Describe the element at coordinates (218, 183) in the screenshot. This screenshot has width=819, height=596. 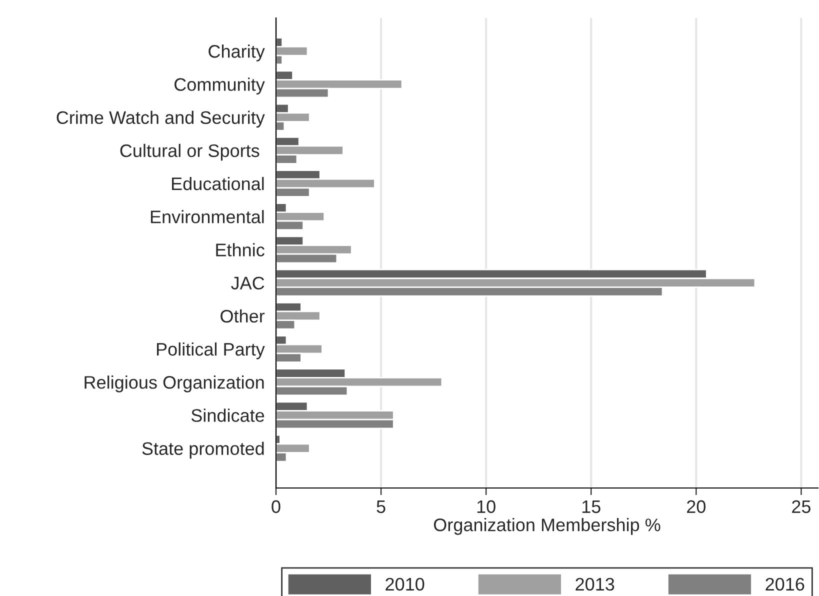
I see `y-tick-label: Educational` at that location.